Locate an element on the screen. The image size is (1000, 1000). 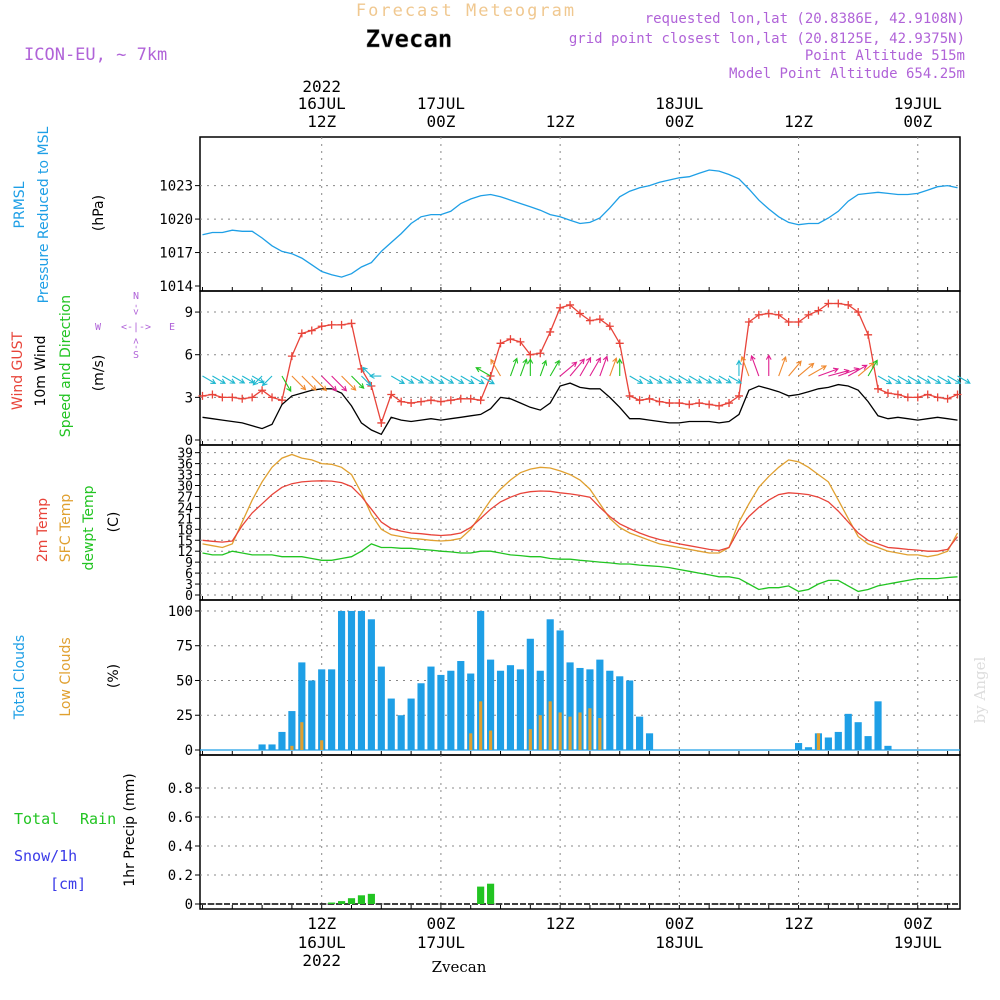
wind-10m-label: 10m Wind is located at coordinates (41, 370).